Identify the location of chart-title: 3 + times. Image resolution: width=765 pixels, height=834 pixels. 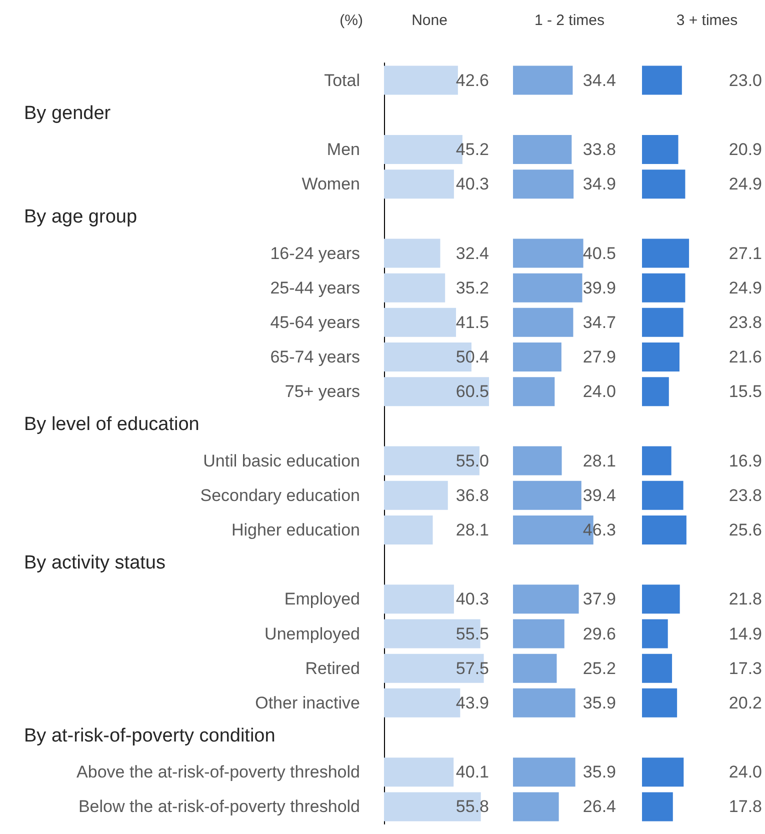
(707, 20).